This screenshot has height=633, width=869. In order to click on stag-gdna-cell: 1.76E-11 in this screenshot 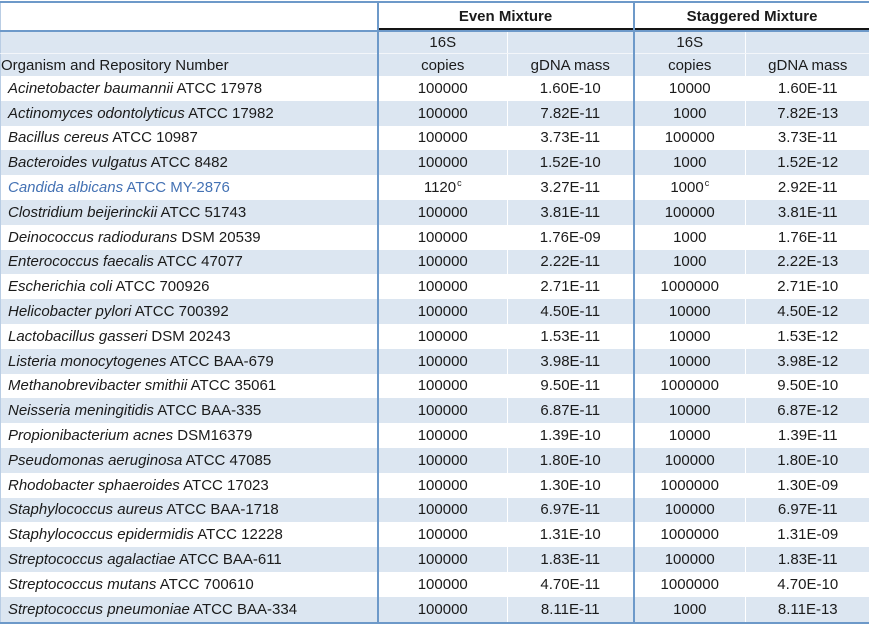, I will do `click(807, 237)`.